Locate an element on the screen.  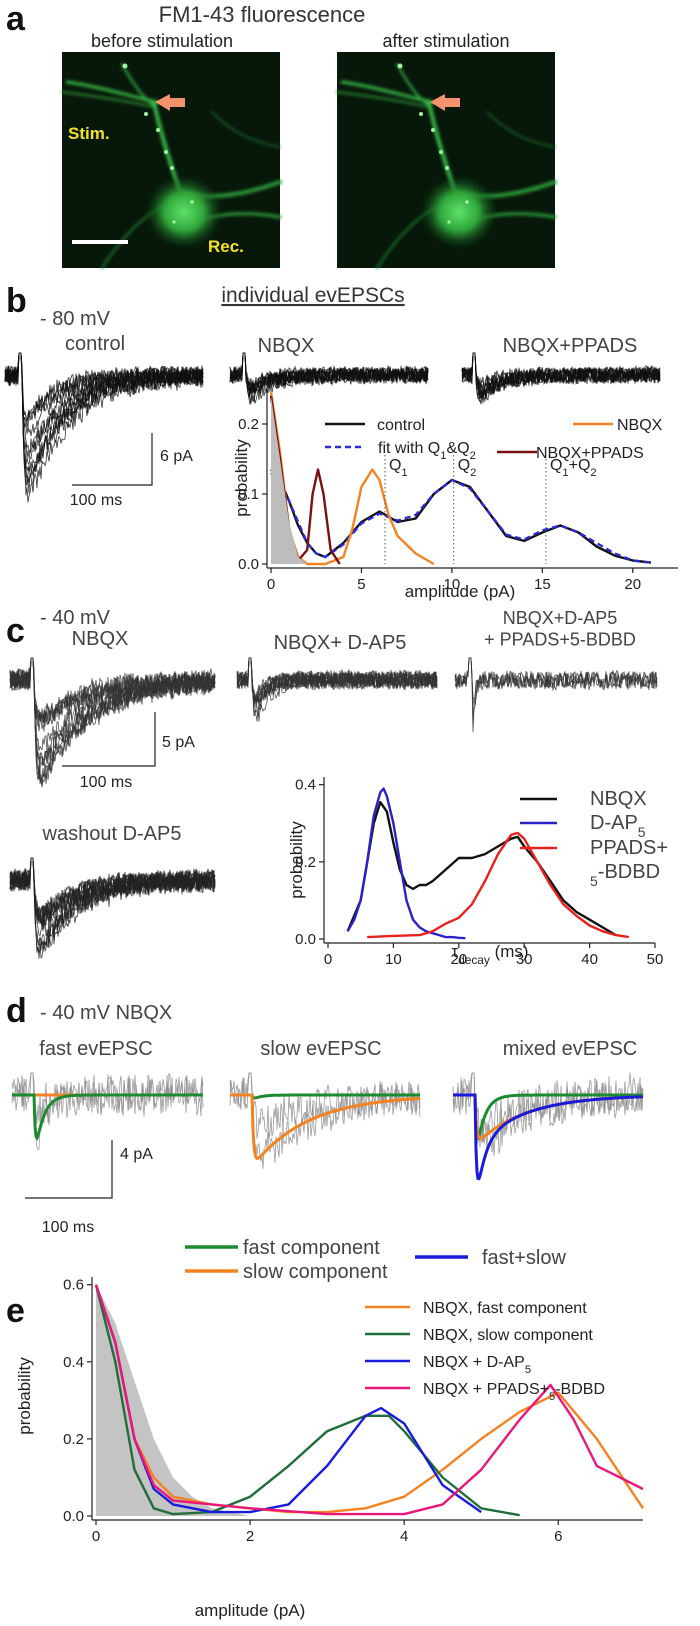
image-caption: after stimulation is located at coordinates (445, 41).